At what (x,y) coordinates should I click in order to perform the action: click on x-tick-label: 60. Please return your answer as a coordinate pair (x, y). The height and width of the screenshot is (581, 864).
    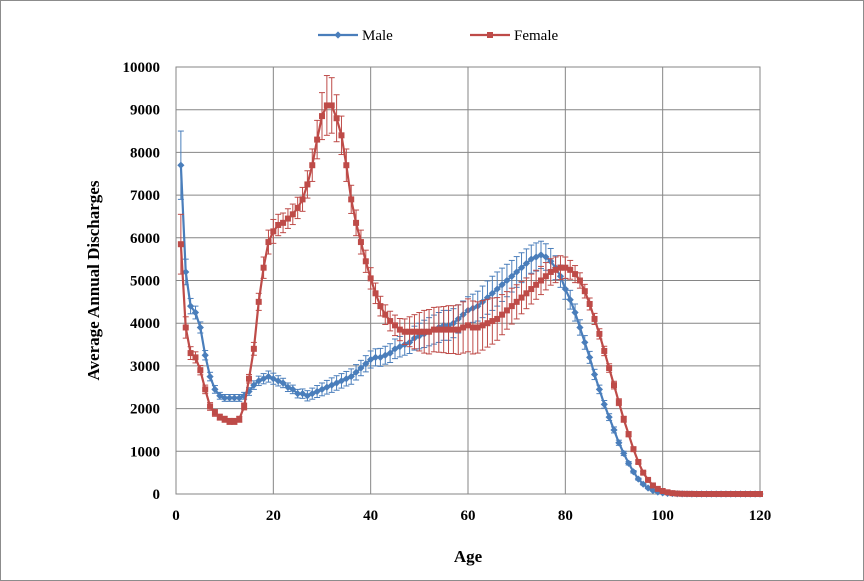
    Looking at the image, I should click on (468, 516).